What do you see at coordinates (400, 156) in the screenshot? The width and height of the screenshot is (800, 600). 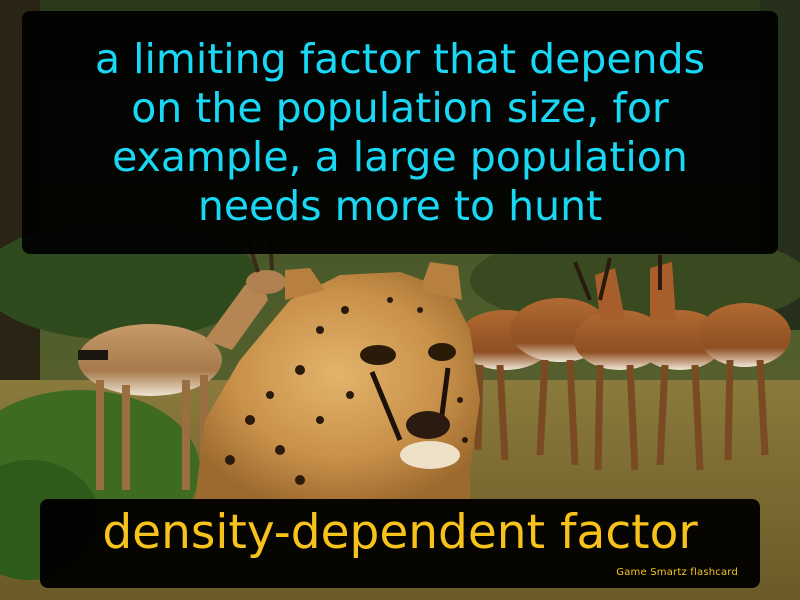 I see `definition-line: example, a large population` at bounding box center [400, 156].